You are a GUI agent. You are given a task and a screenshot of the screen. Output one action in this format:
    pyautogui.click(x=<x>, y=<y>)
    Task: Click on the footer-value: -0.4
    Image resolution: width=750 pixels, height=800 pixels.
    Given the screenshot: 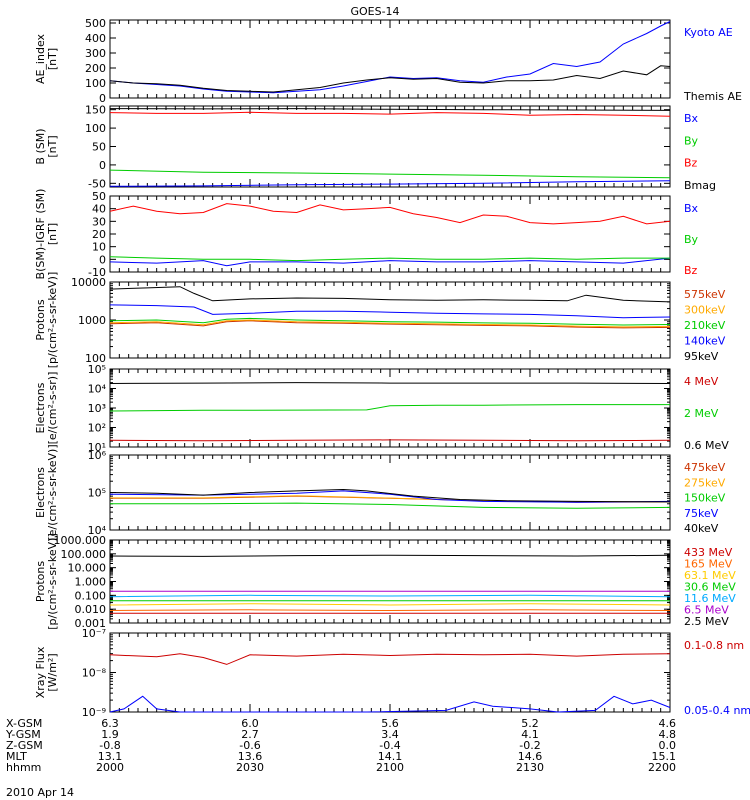 What is the action you would take?
    pyautogui.click(x=389, y=745)
    